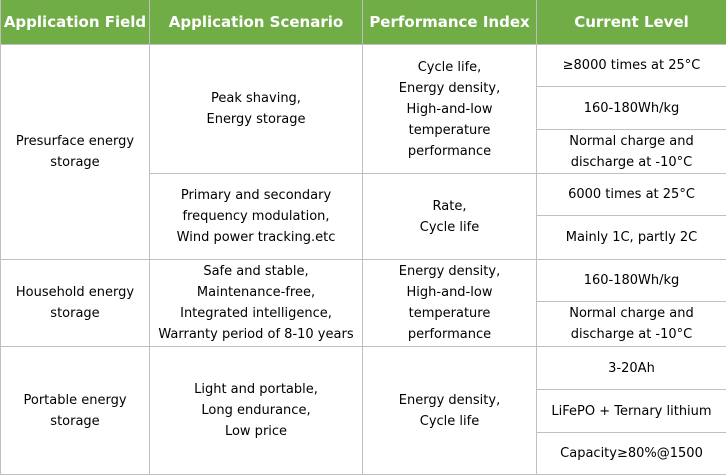 The width and height of the screenshot is (726, 475). What do you see at coordinates (631, 453) in the screenshot?
I see `level-cell: Capacity≥80%@1500` at bounding box center [631, 453].